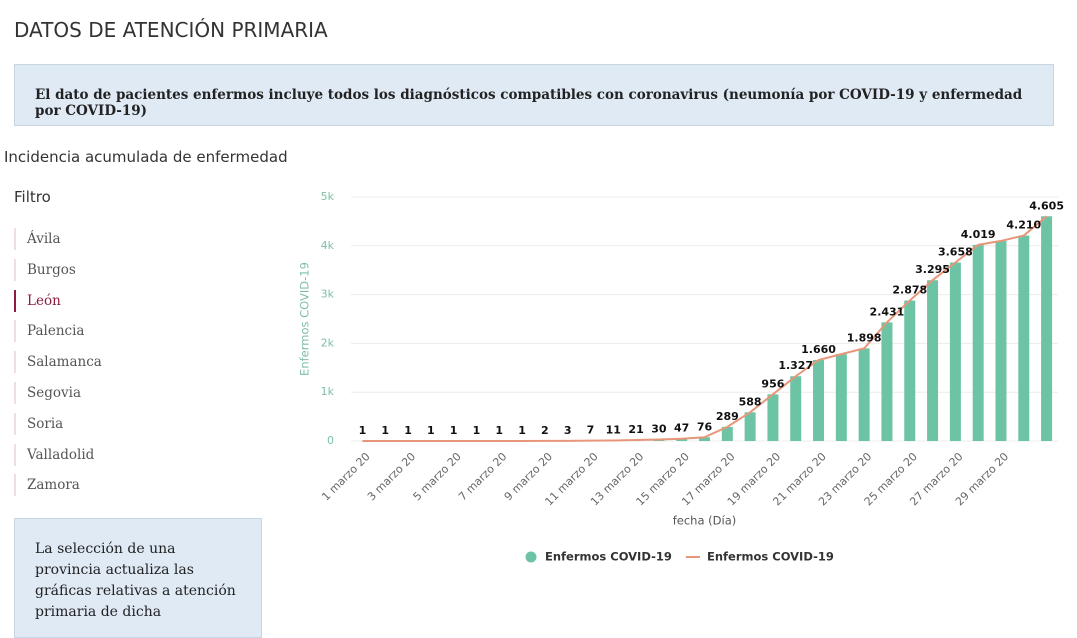 This screenshot has width=1077, height=638. I want to click on data-label: 47, so click(681, 428).